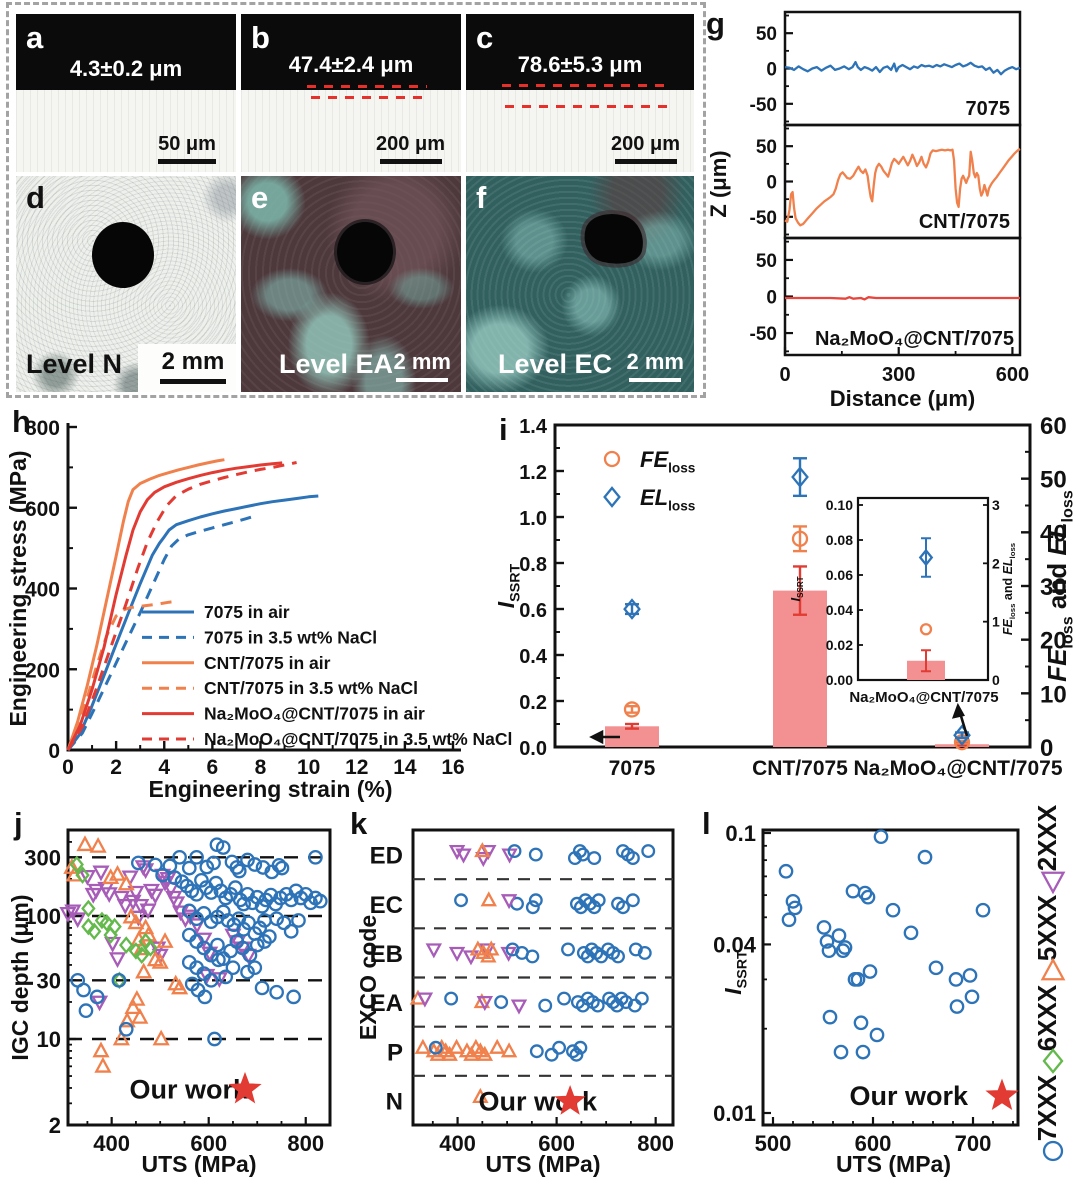  Describe the element at coordinates (668, 499) in the screenshot. I see `i-legend-el-label: ELloss` at that location.